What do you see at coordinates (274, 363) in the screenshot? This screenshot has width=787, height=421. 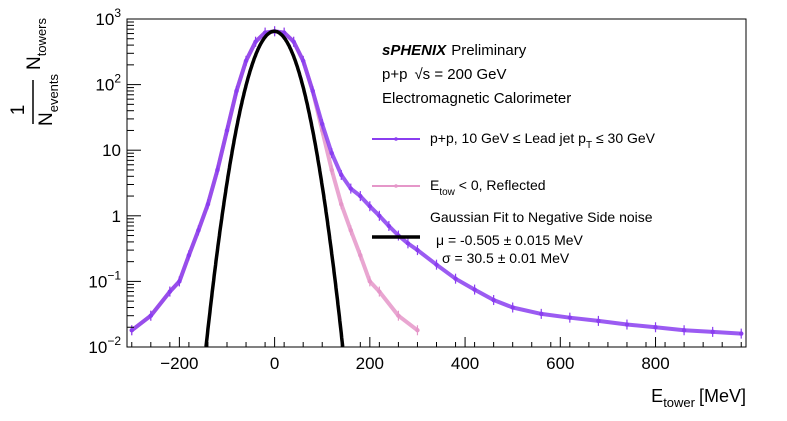 I see `x-tick-label: 0` at bounding box center [274, 363].